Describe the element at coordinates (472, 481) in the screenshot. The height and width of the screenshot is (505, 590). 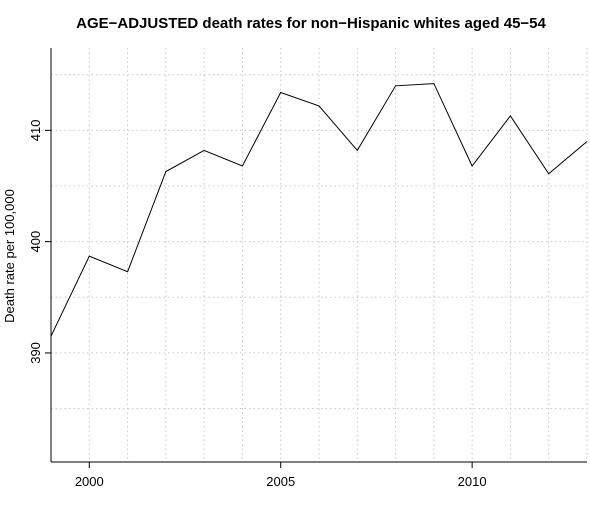
I see `x-tick-label: 2010` at that location.